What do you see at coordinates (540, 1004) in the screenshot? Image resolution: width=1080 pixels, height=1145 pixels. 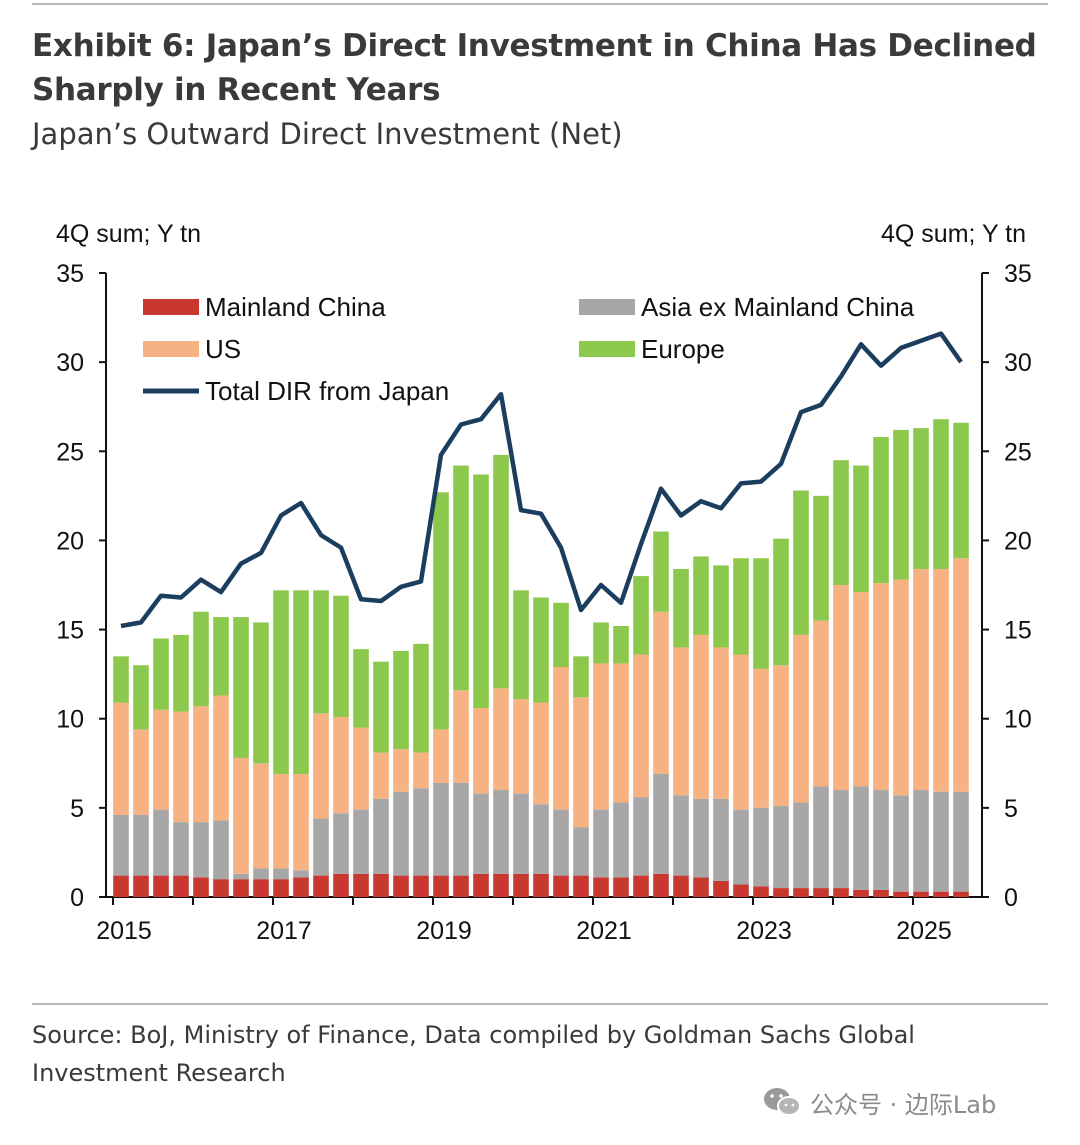 I see `bottom-rule` at bounding box center [540, 1004].